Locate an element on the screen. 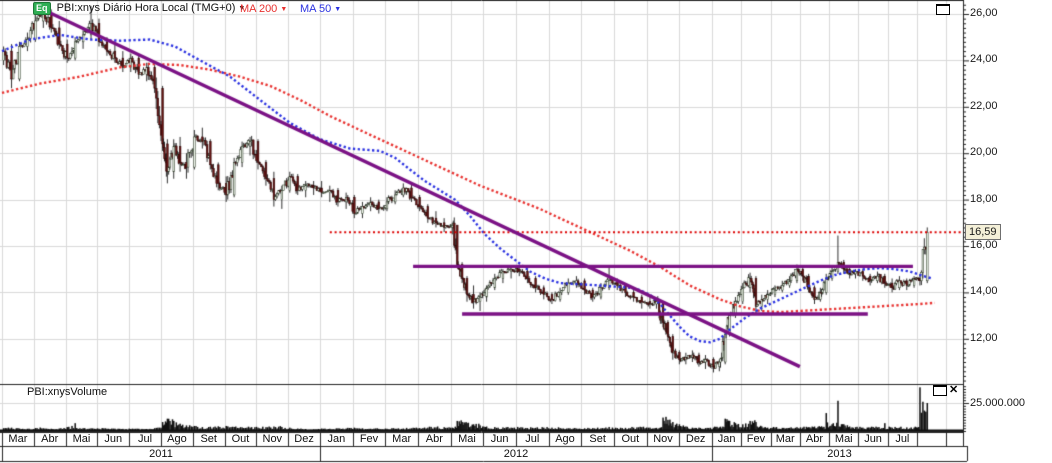 The height and width of the screenshot is (463, 1052). chart-title: PBI:xnys Diário Hora Local (TMG+0) is located at coordinates (146, 8).